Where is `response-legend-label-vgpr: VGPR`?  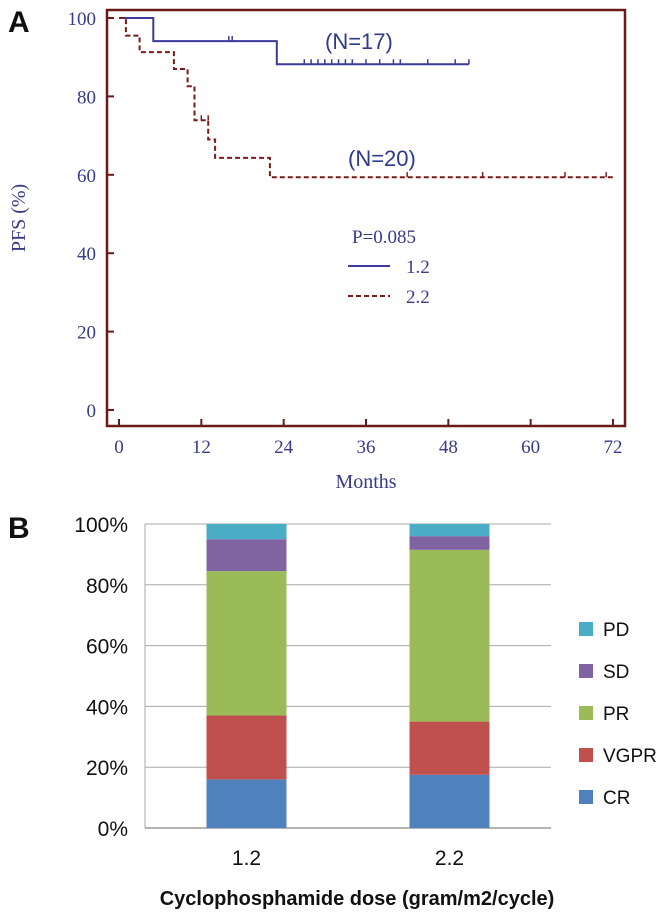 response-legend-label-vgpr: VGPR is located at coordinates (630, 756).